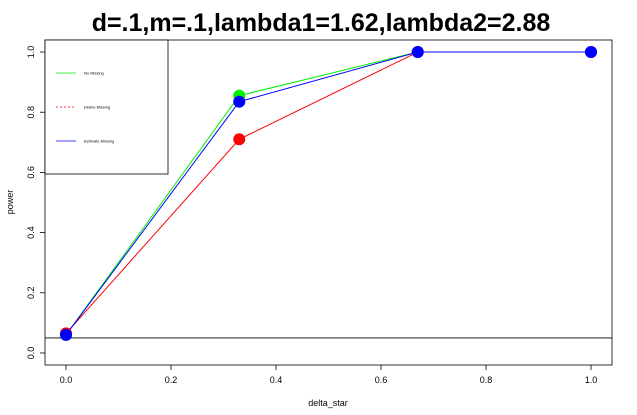  What do you see at coordinates (328, 403) in the screenshot?
I see `x-axis-label: delta_star` at bounding box center [328, 403].